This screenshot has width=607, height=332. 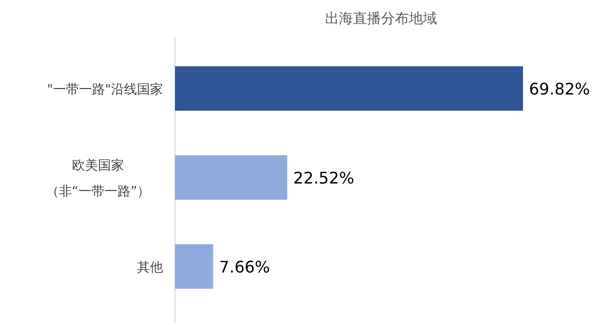 I want to click on data-label: 22.52%, so click(x=323, y=178).